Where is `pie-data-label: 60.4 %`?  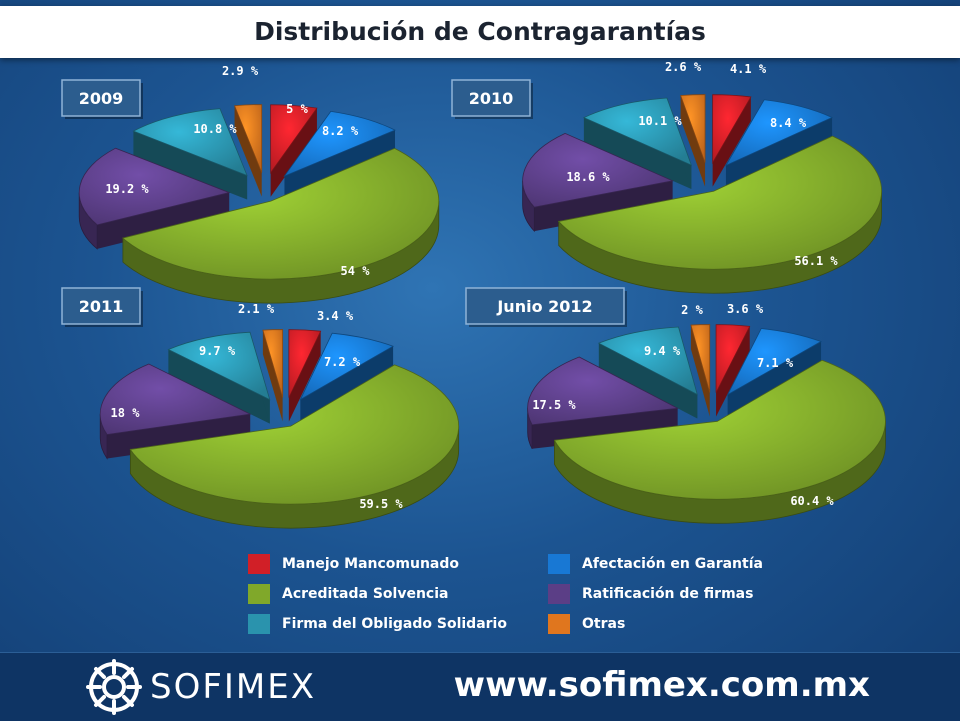 pie-data-label: 60.4 % is located at coordinates (812, 501).